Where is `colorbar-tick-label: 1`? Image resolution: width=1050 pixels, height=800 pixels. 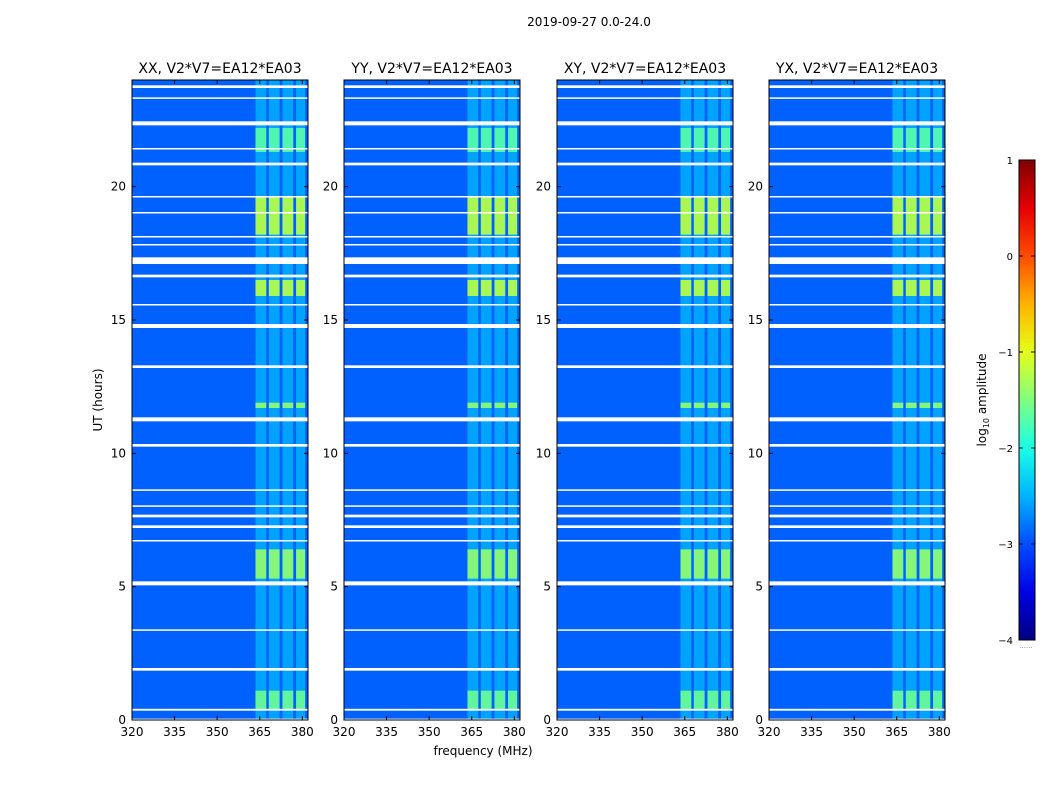 colorbar-tick-label: 1 is located at coordinates (1010, 161).